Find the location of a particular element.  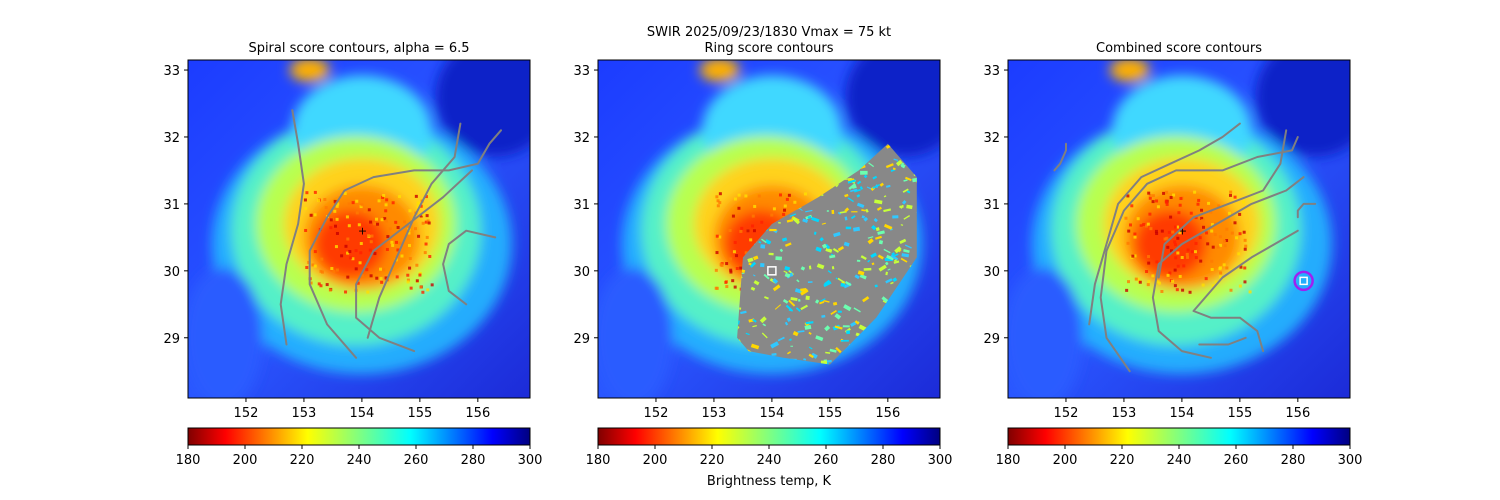

panel-title: Spiral score contours, alpha = 6.5 is located at coordinates (358, 48).